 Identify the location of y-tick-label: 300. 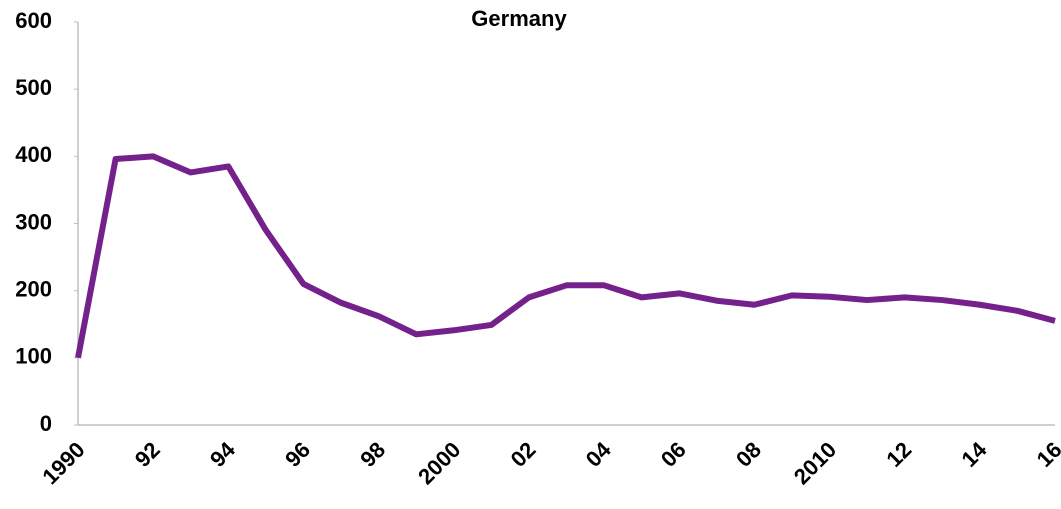
(33, 221).